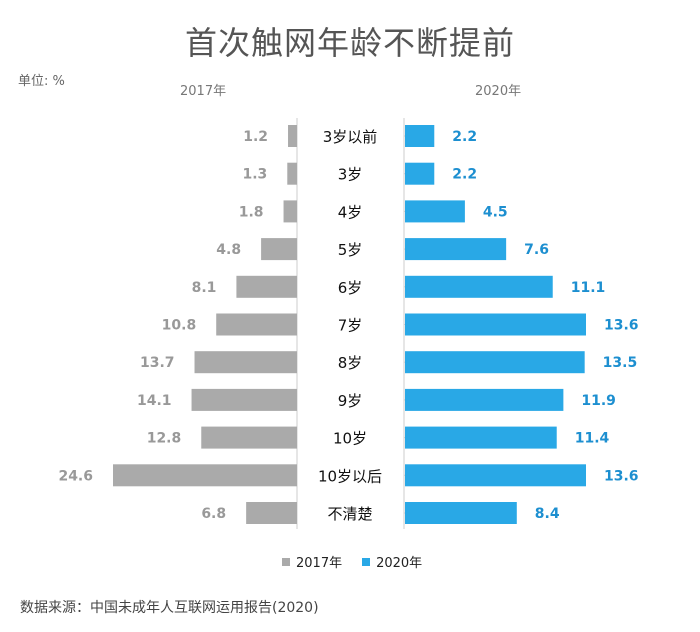 This screenshot has width=700, height=632. Describe the element at coordinates (75, 476) in the screenshot. I see `data-label-2017: 24.6` at that location.